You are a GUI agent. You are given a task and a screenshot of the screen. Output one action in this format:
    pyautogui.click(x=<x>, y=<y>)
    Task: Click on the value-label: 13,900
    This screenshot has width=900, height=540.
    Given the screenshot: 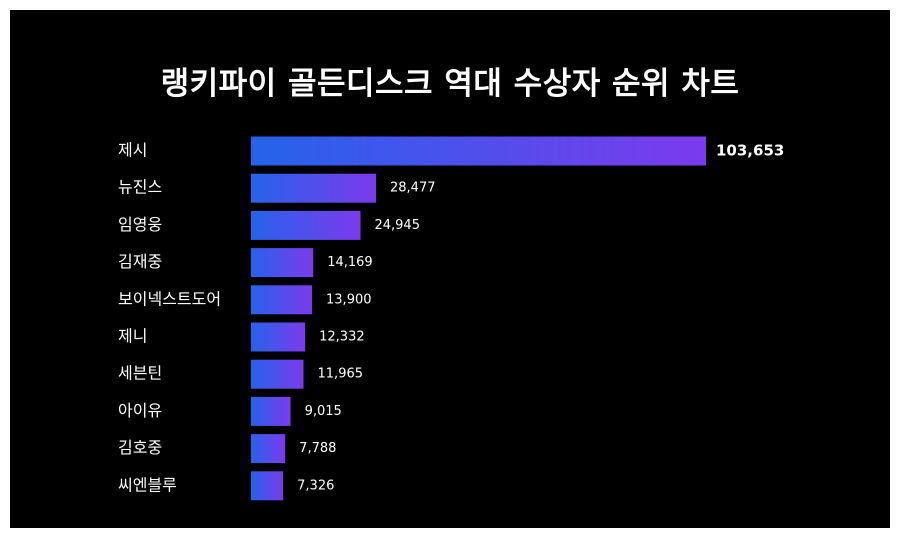 What is the action you would take?
    pyautogui.click(x=349, y=299)
    